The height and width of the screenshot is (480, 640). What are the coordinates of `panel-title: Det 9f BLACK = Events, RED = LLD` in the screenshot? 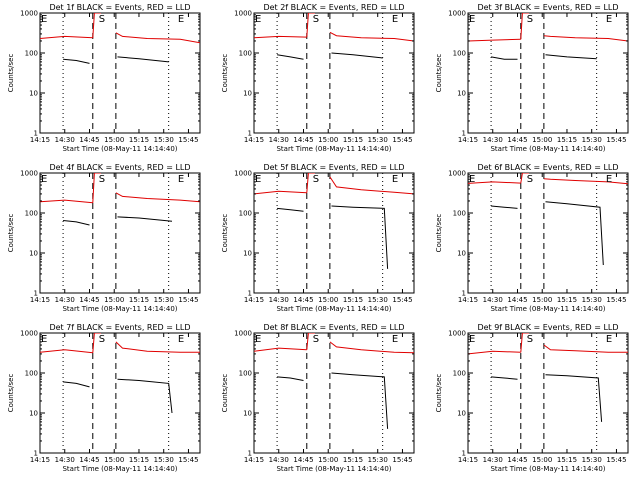 It's located at (547, 327).